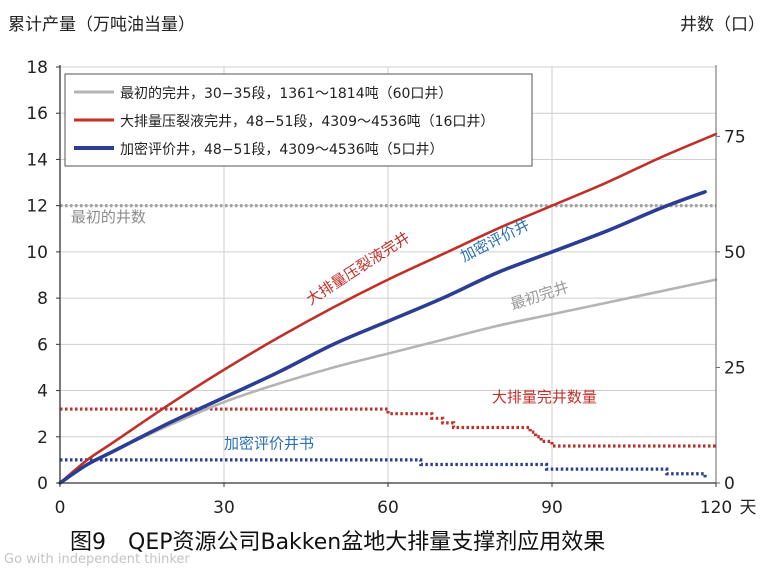 The height and width of the screenshot is (569, 775). Describe the element at coordinates (722, 25) in the screenshot. I see `y-right-axis-title: 井数（口）` at that location.